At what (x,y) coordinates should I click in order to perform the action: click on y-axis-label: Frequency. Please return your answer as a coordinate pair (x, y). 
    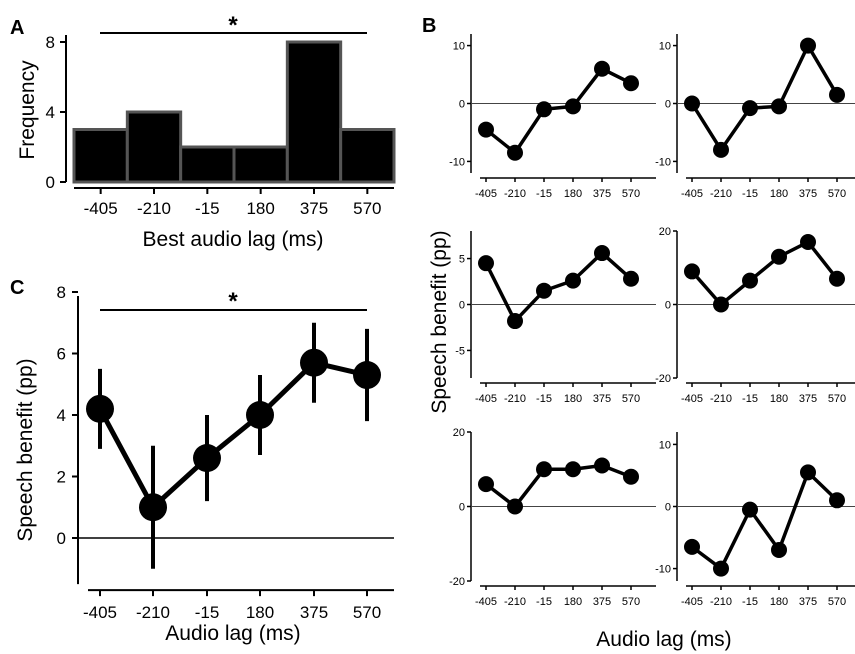
    Looking at the image, I should click on (27, 110).